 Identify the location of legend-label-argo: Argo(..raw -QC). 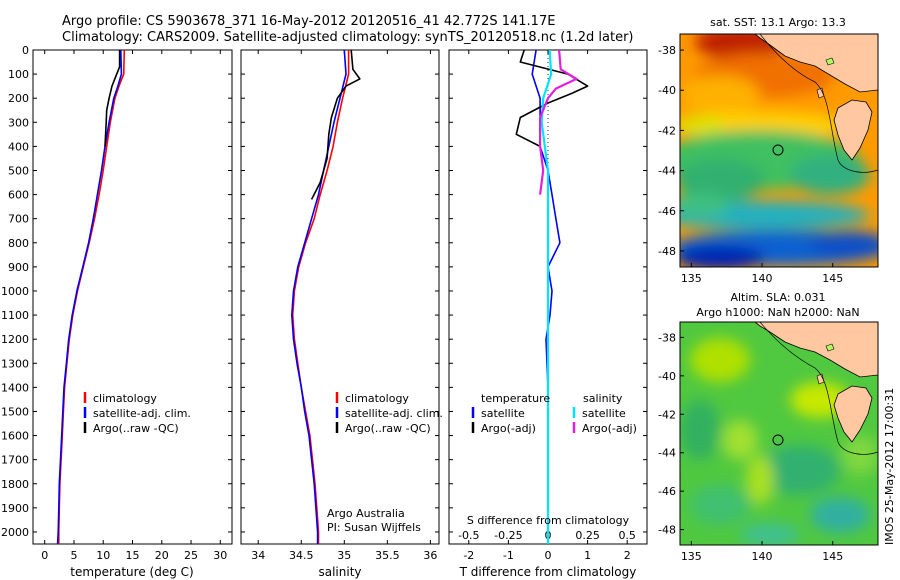
(136, 428).